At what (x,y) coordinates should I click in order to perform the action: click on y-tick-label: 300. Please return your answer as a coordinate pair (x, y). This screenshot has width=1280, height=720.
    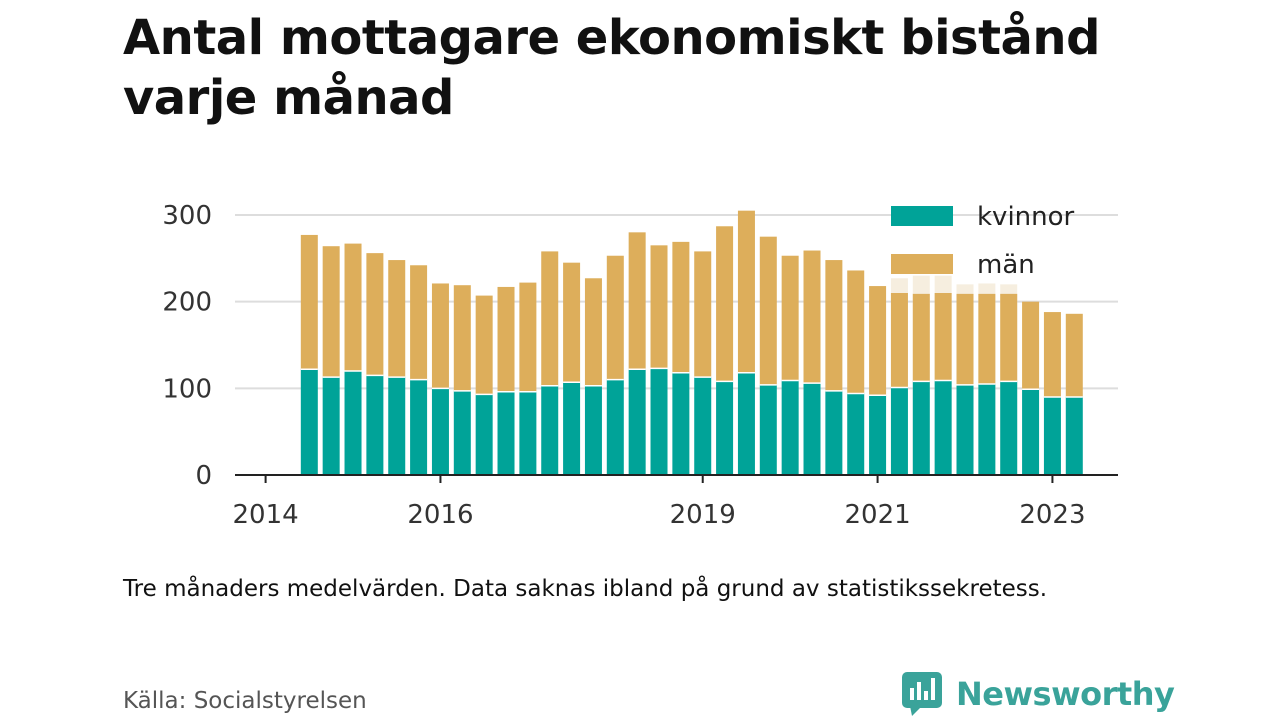
    Looking at the image, I should click on (187, 216).